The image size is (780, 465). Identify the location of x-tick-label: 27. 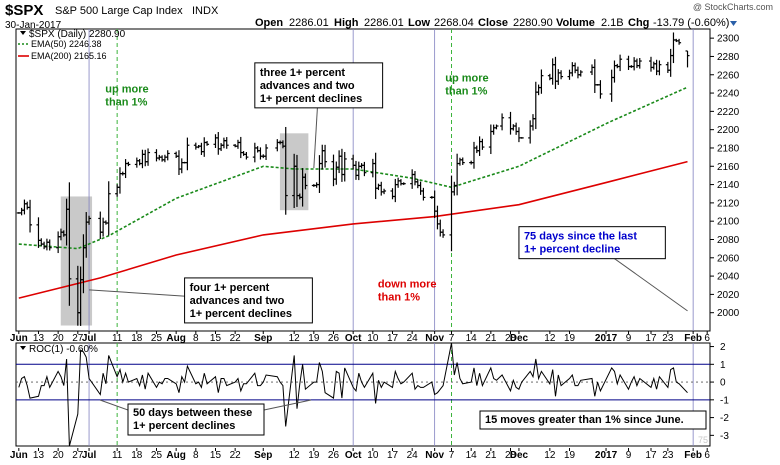
(78, 455).